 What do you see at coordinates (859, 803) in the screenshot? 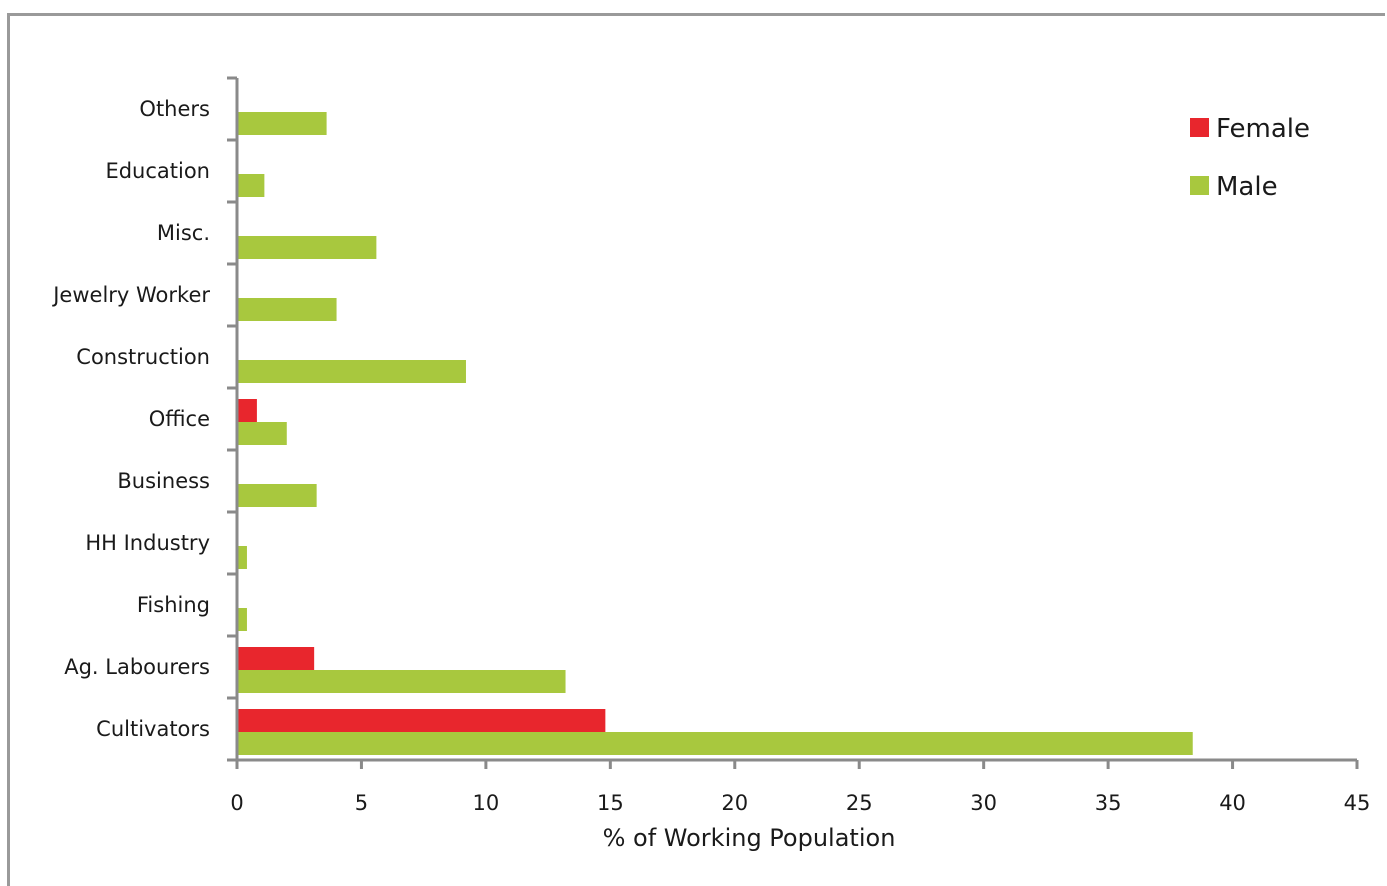
I see `x-tick-label-25: 25` at bounding box center [859, 803].